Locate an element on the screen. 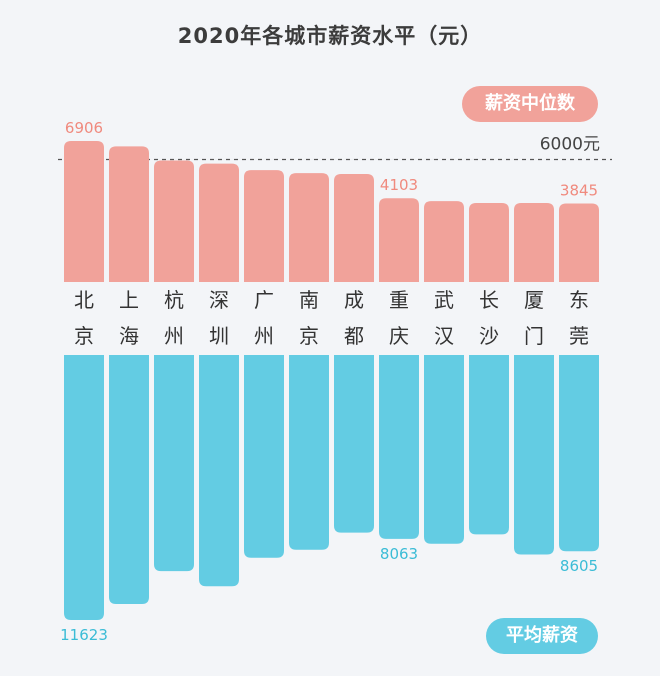 This screenshot has width=660, height=676. city-label-0-b: 京 is located at coordinates (84, 336).